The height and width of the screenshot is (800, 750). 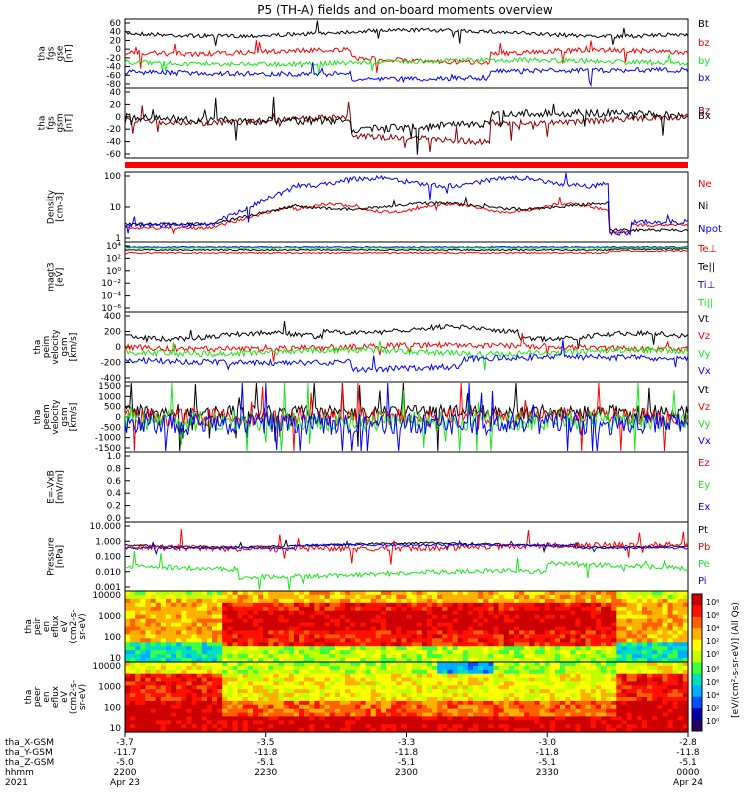 I want to click on series-Bt-line, so click(x=406, y=33).